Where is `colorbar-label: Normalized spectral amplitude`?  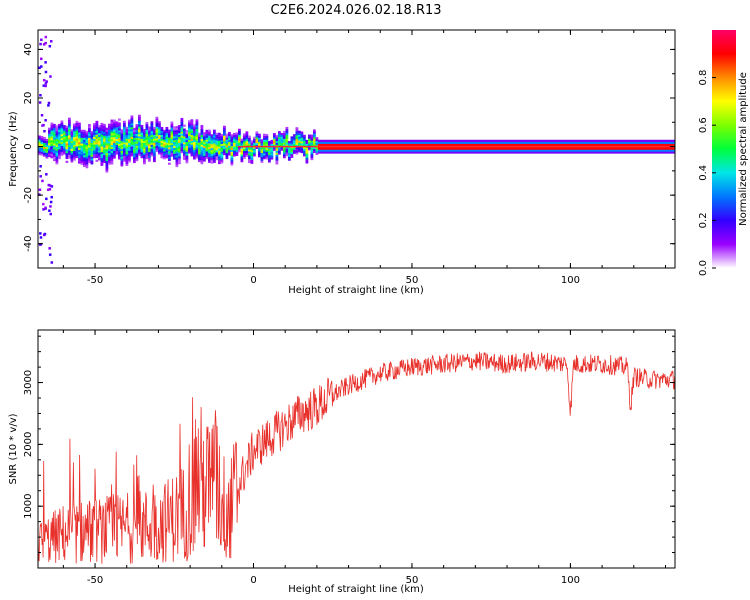 colorbar-label: Normalized spectral amplitude is located at coordinates (743, 149).